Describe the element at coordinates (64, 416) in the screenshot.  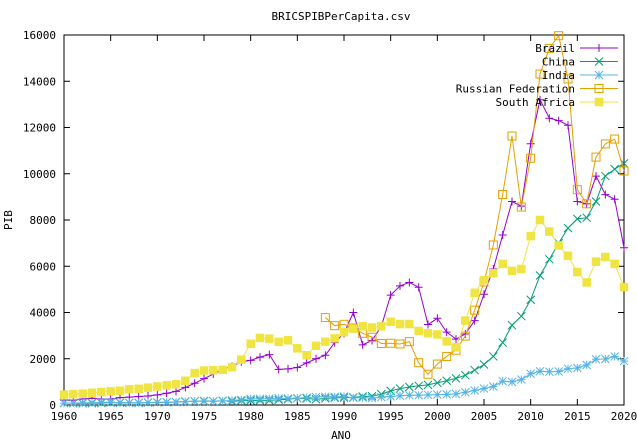
I see `x-tick-label: 1960` at that location.